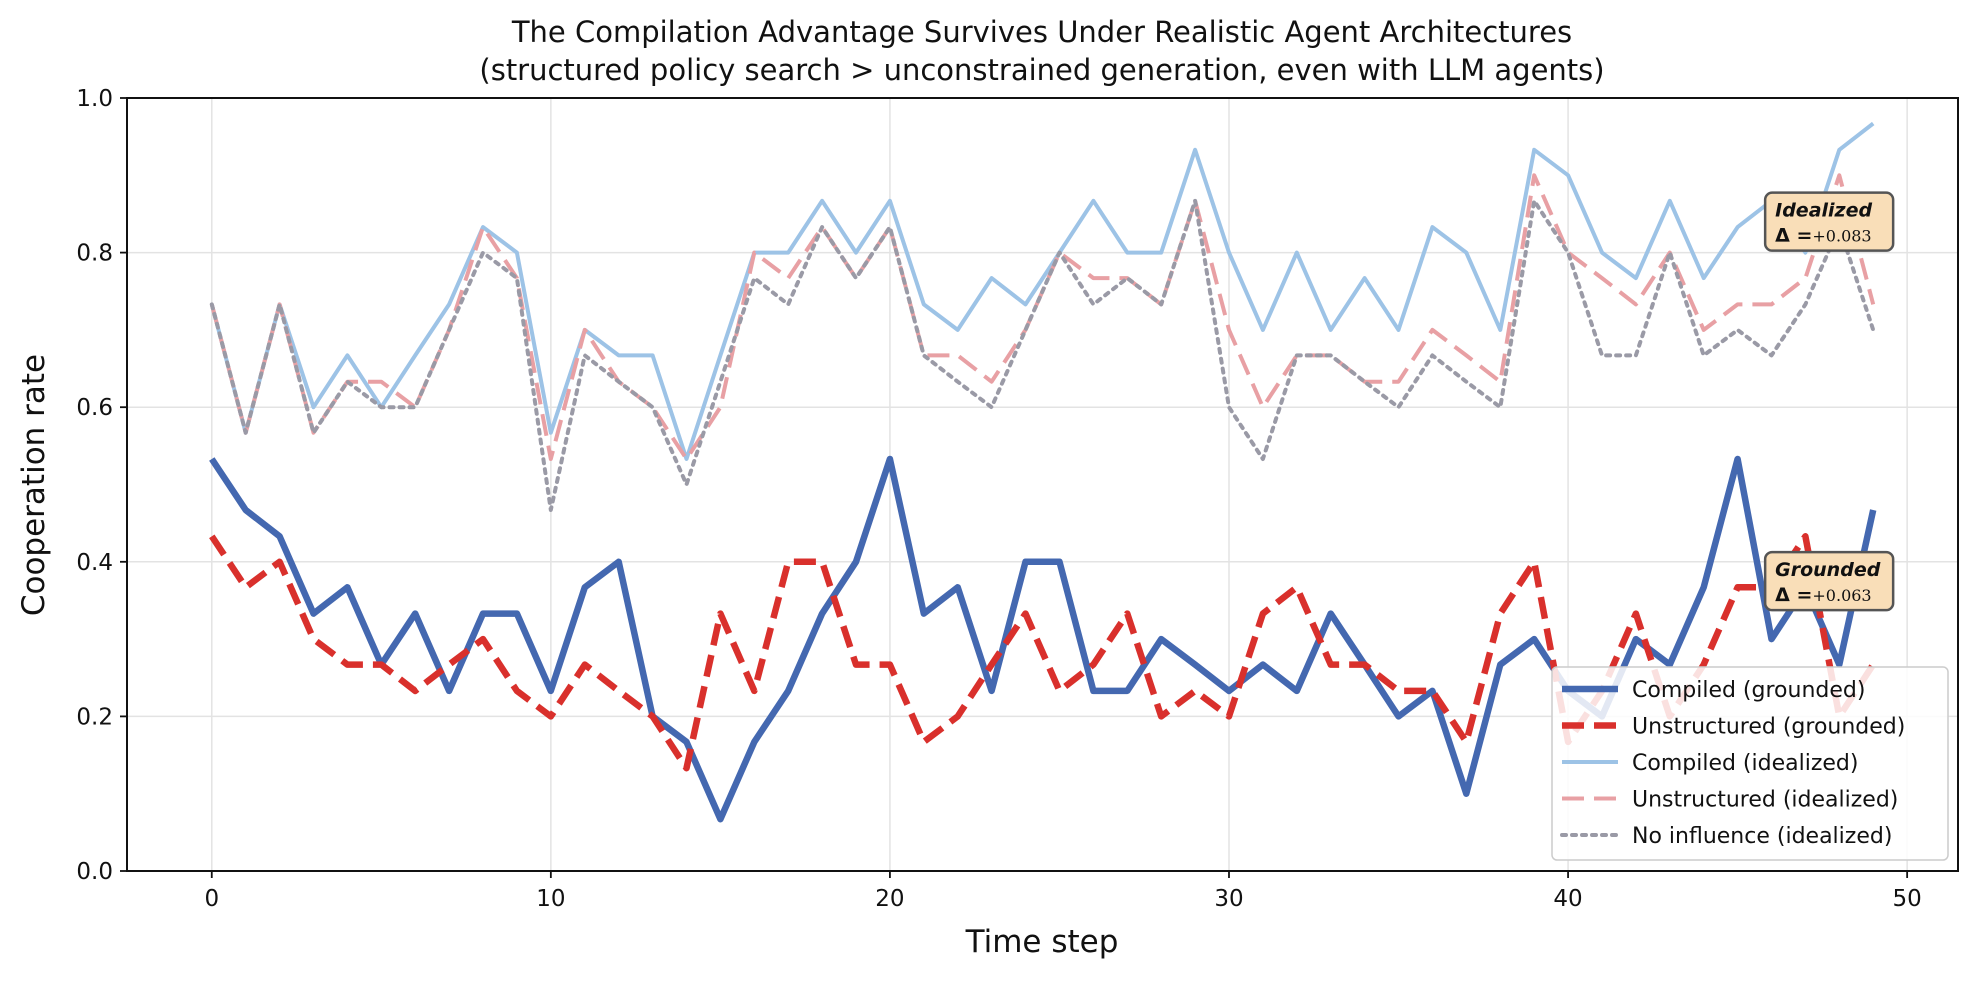  I want to click on legend-box, so click(1750, 763).